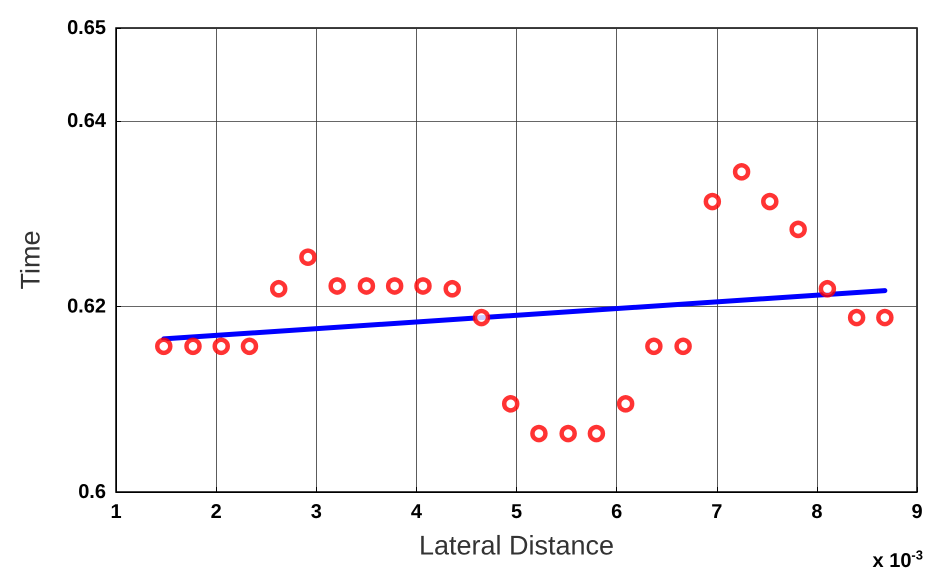 This screenshot has height=583, width=939. What do you see at coordinates (616, 512) in the screenshot?
I see `x-tick-label: 6` at bounding box center [616, 512].